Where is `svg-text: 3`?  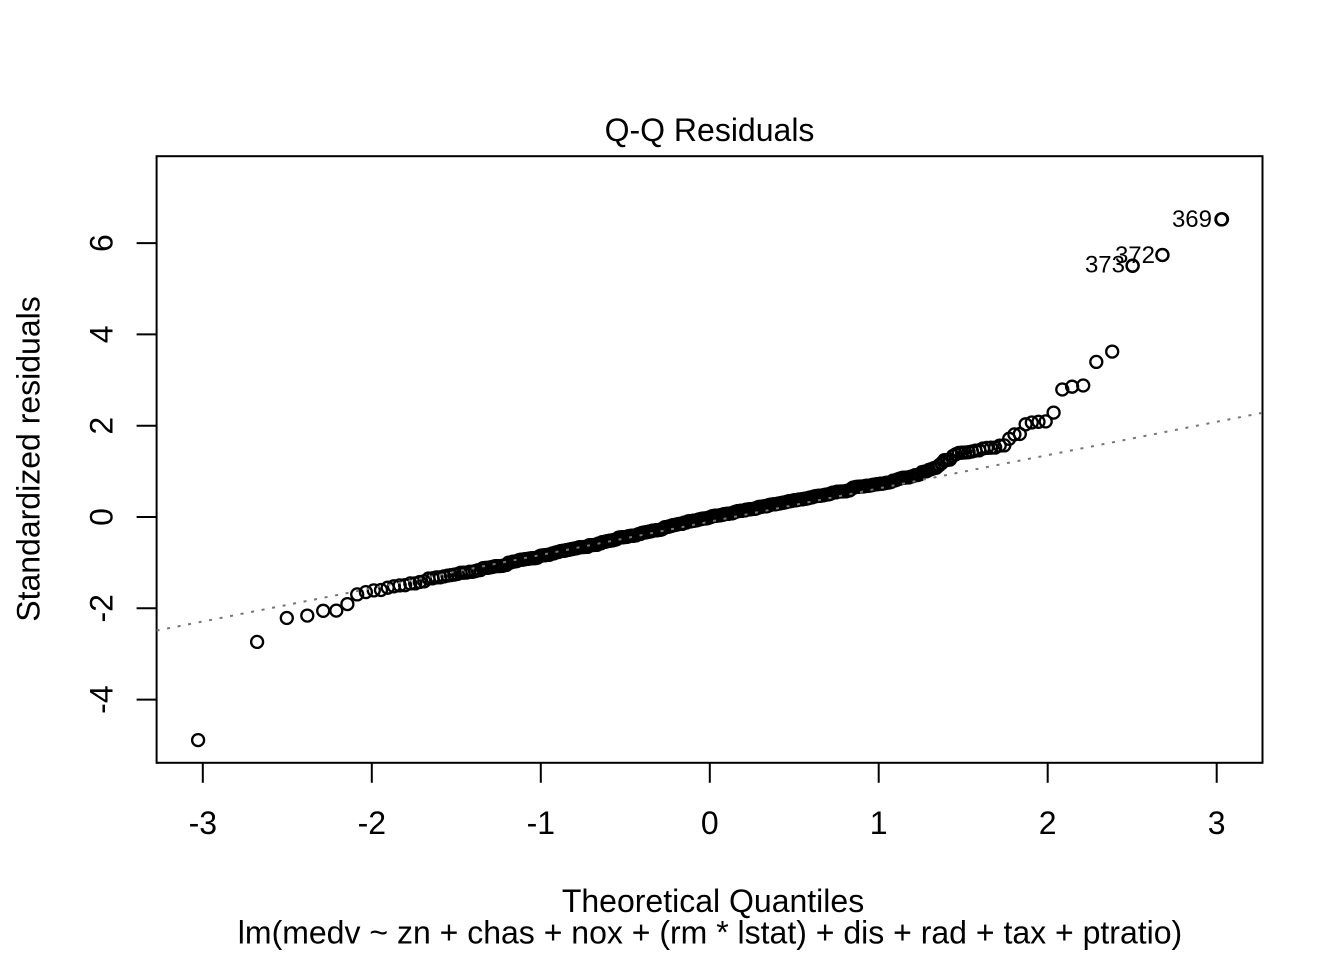
svg-text: 3 is located at coordinates (1217, 823).